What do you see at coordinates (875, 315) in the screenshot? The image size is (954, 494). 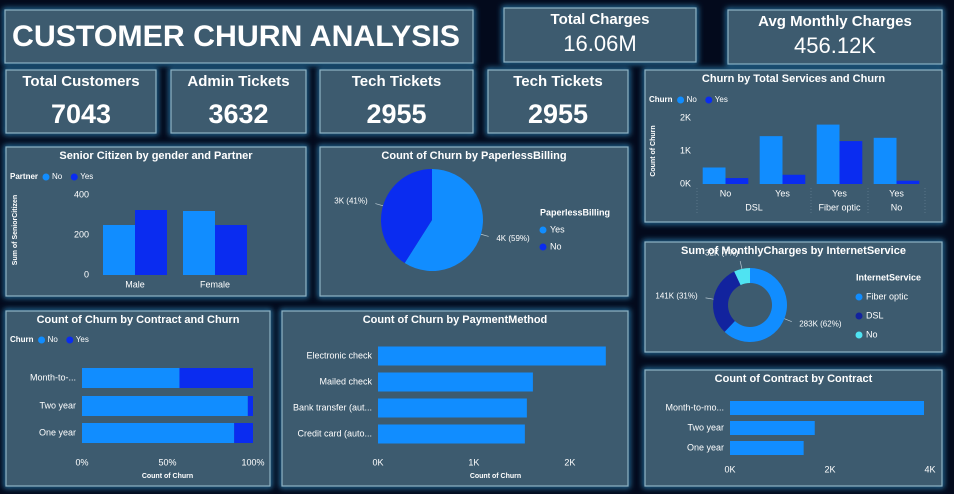 I see `legend-label: DSL` at bounding box center [875, 315].